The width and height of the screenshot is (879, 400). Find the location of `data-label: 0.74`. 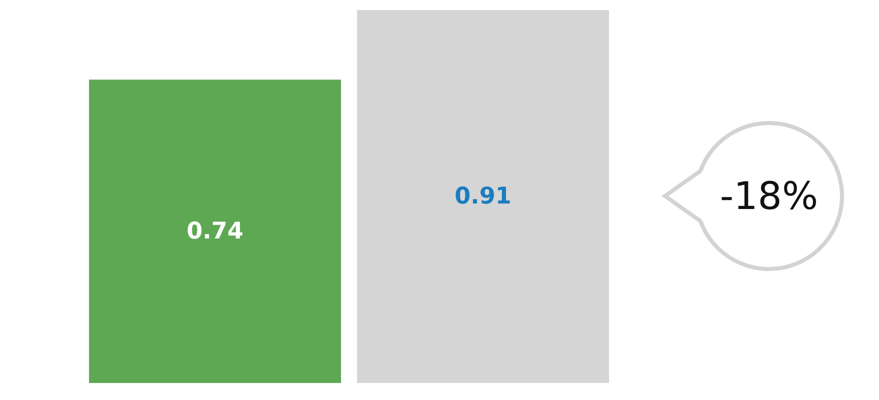

data-label: 0.74 is located at coordinates (215, 231).